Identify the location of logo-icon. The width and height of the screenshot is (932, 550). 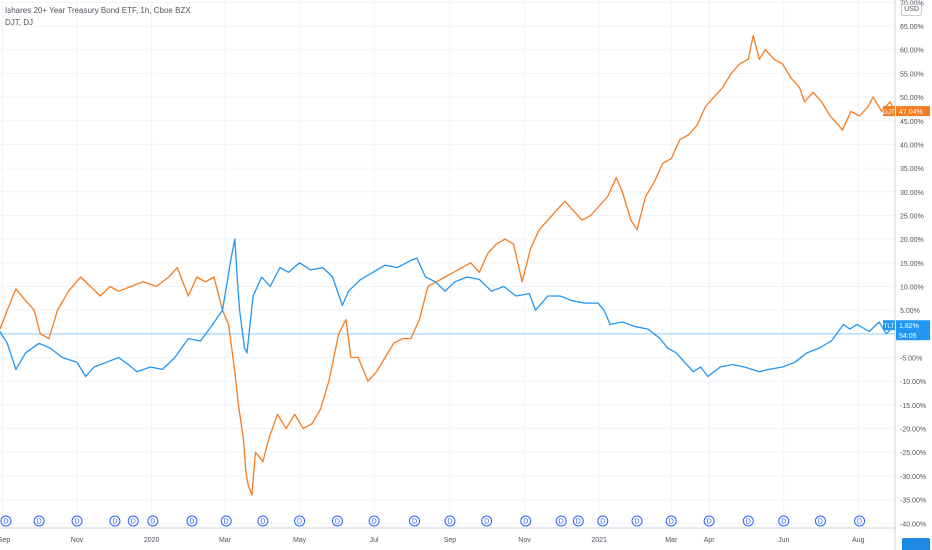
(916, 544).